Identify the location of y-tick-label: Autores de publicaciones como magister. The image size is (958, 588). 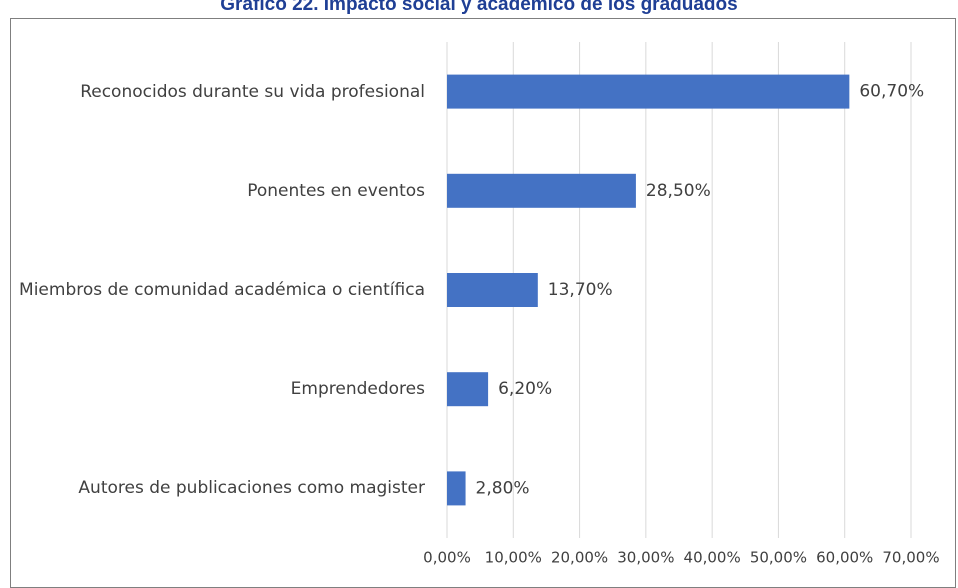
(220, 488).